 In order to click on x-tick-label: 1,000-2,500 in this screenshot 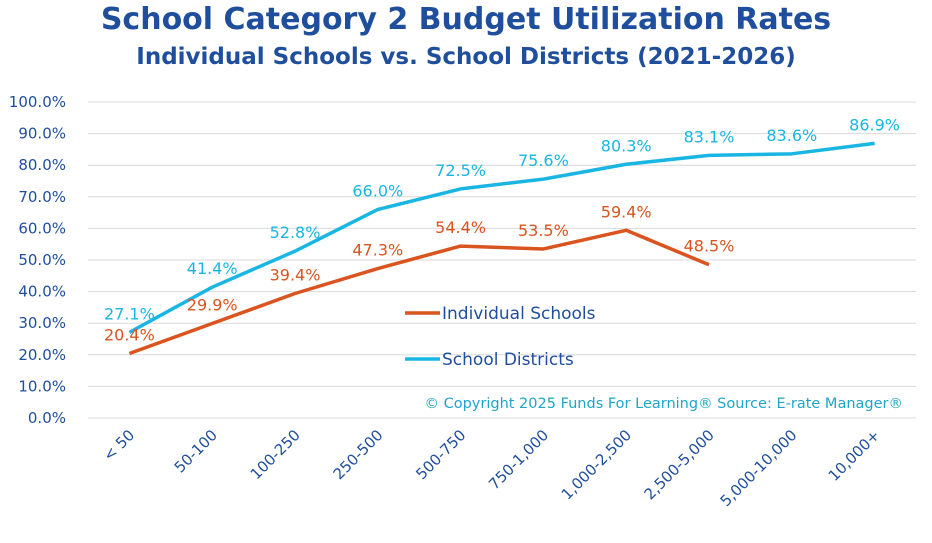, I will do `click(596, 464)`.